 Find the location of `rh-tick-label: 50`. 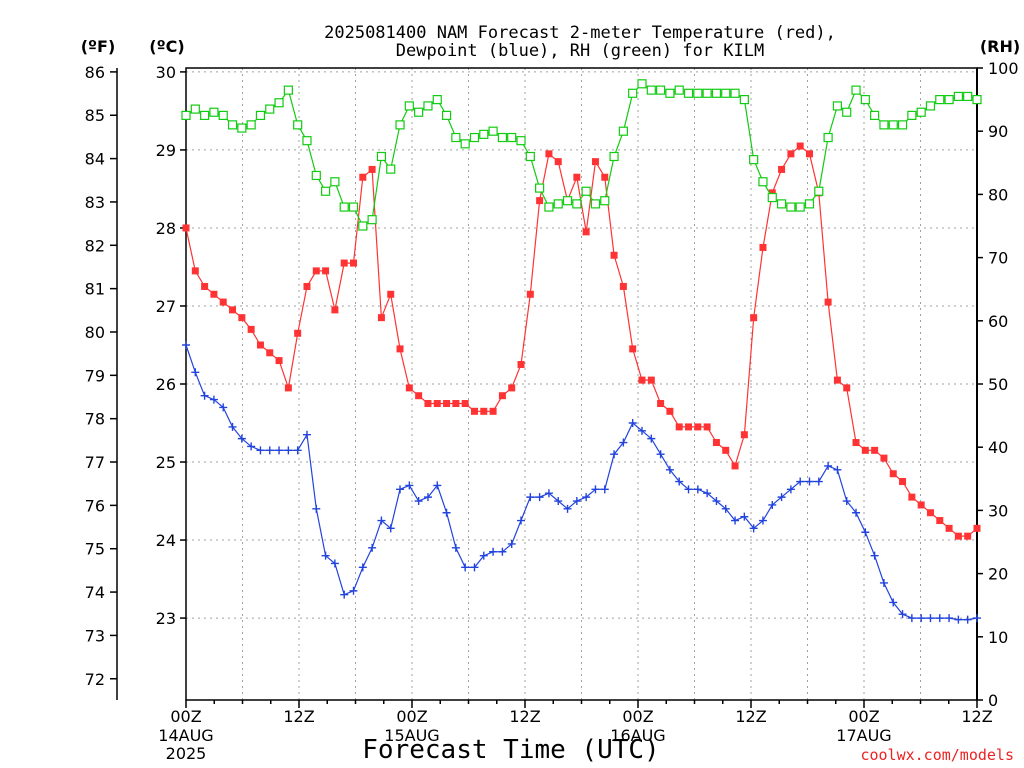

rh-tick-label: 50 is located at coordinates (998, 384).